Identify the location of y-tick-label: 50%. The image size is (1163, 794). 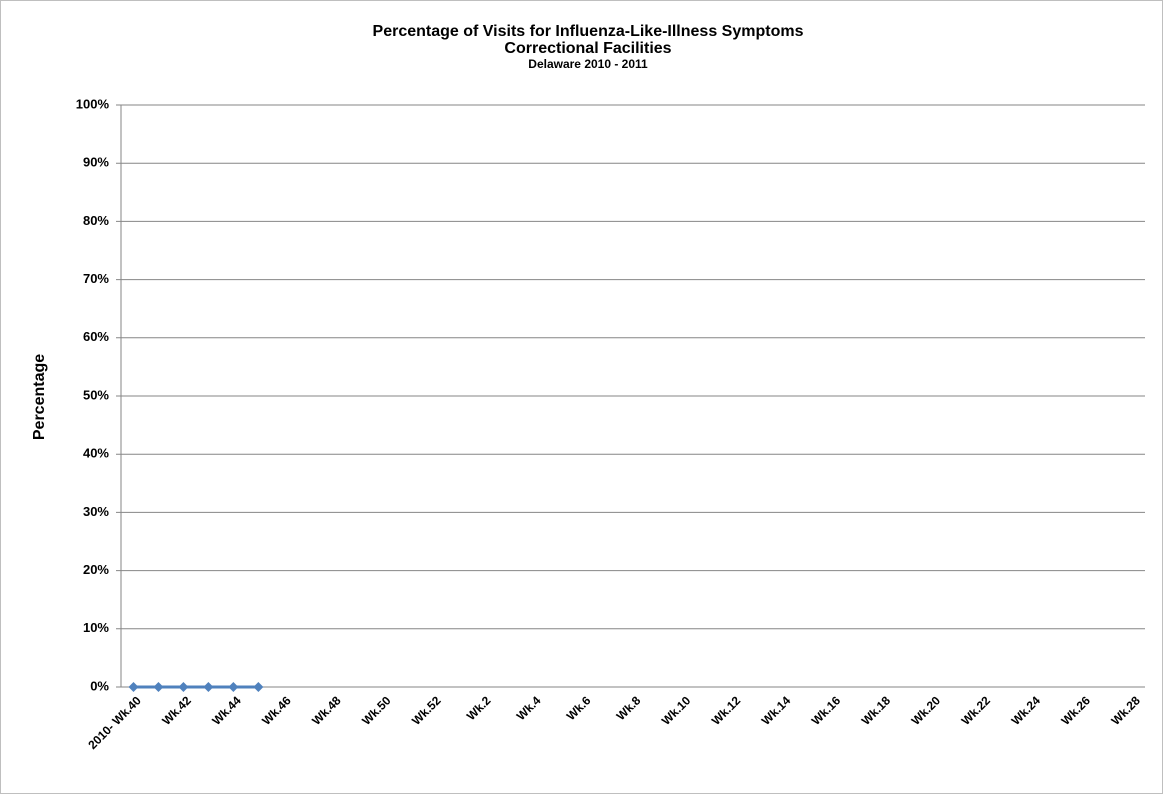
(96, 394).